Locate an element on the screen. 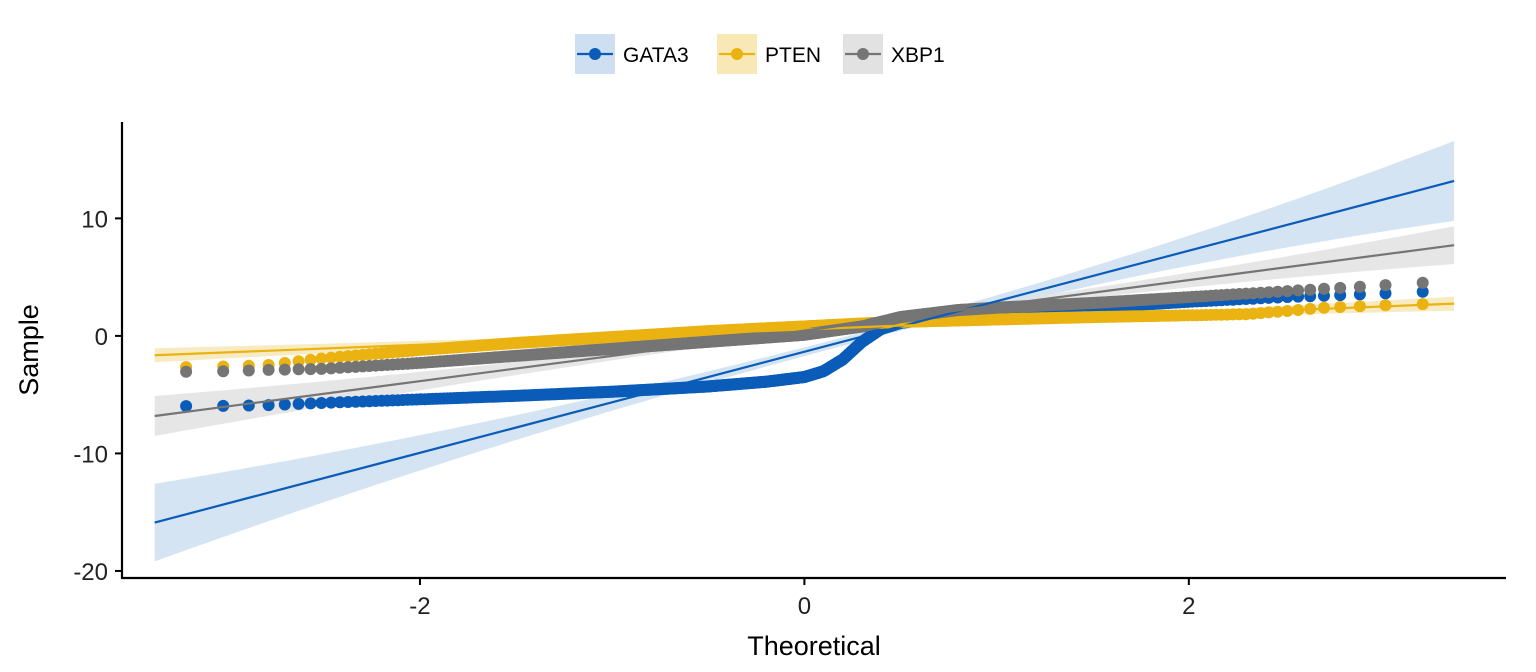  legend-label: GATA3 is located at coordinates (656, 55).